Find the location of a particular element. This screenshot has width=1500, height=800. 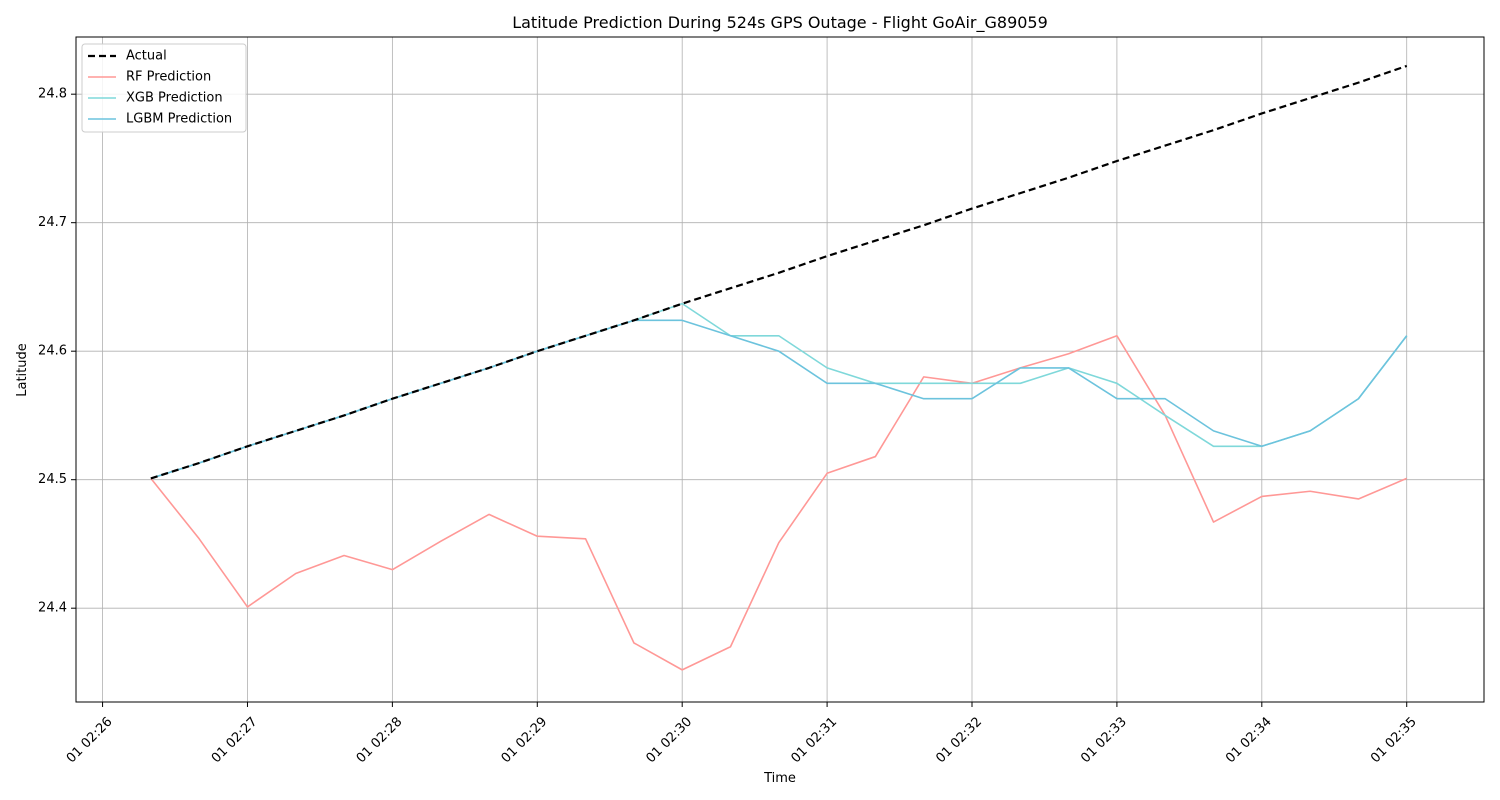

x-axis-title: Time is located at coordinates (779, 778).